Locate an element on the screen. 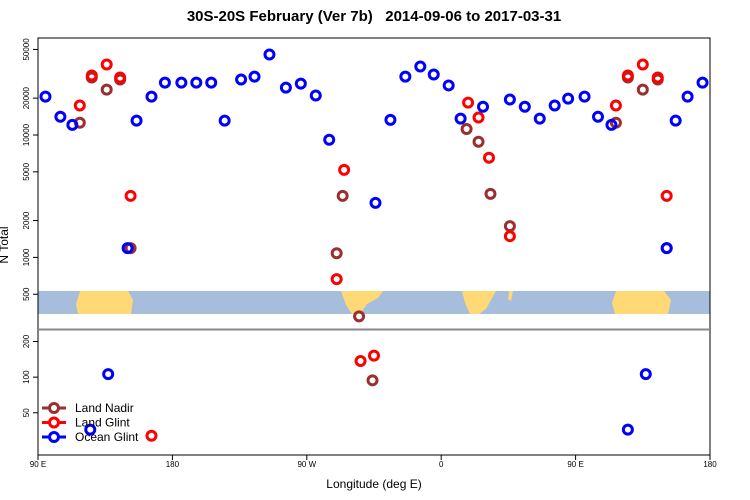 The width and height of the screenshot is (750, 500). ocean-strip is located at coordinates (374, 302).